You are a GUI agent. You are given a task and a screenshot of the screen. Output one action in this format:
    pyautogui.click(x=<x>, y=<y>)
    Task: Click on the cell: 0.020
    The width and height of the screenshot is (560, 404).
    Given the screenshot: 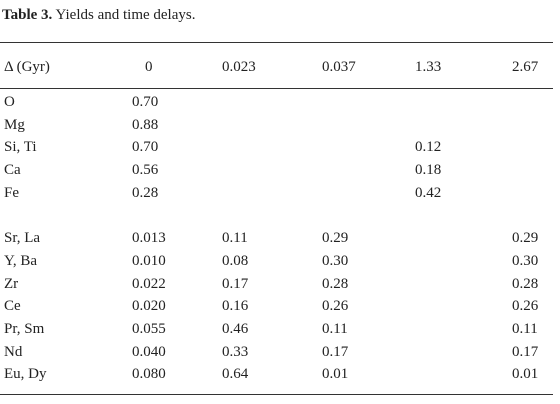 What is the action you would take?
    pyautogui.click(x=149, y=306)
    